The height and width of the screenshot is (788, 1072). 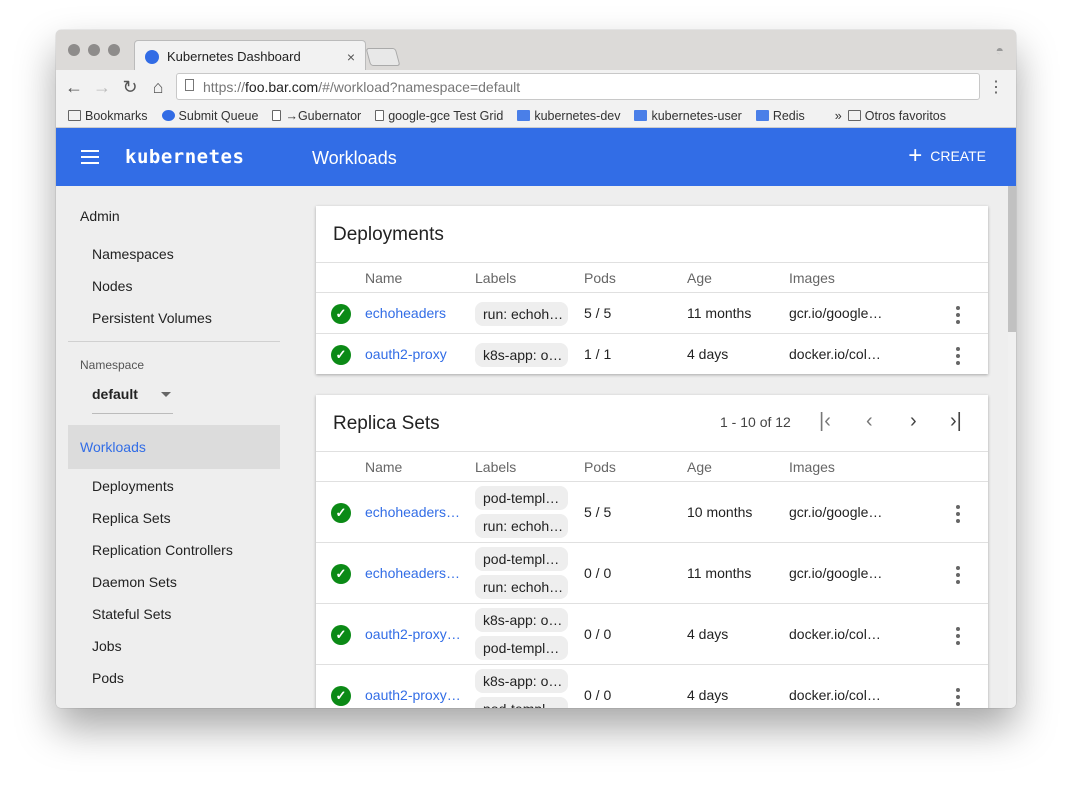 What do you see at coordinates (158, 86) in the screenshot?
I see `home-icon: ⌂` at bounding box center [158, 86].